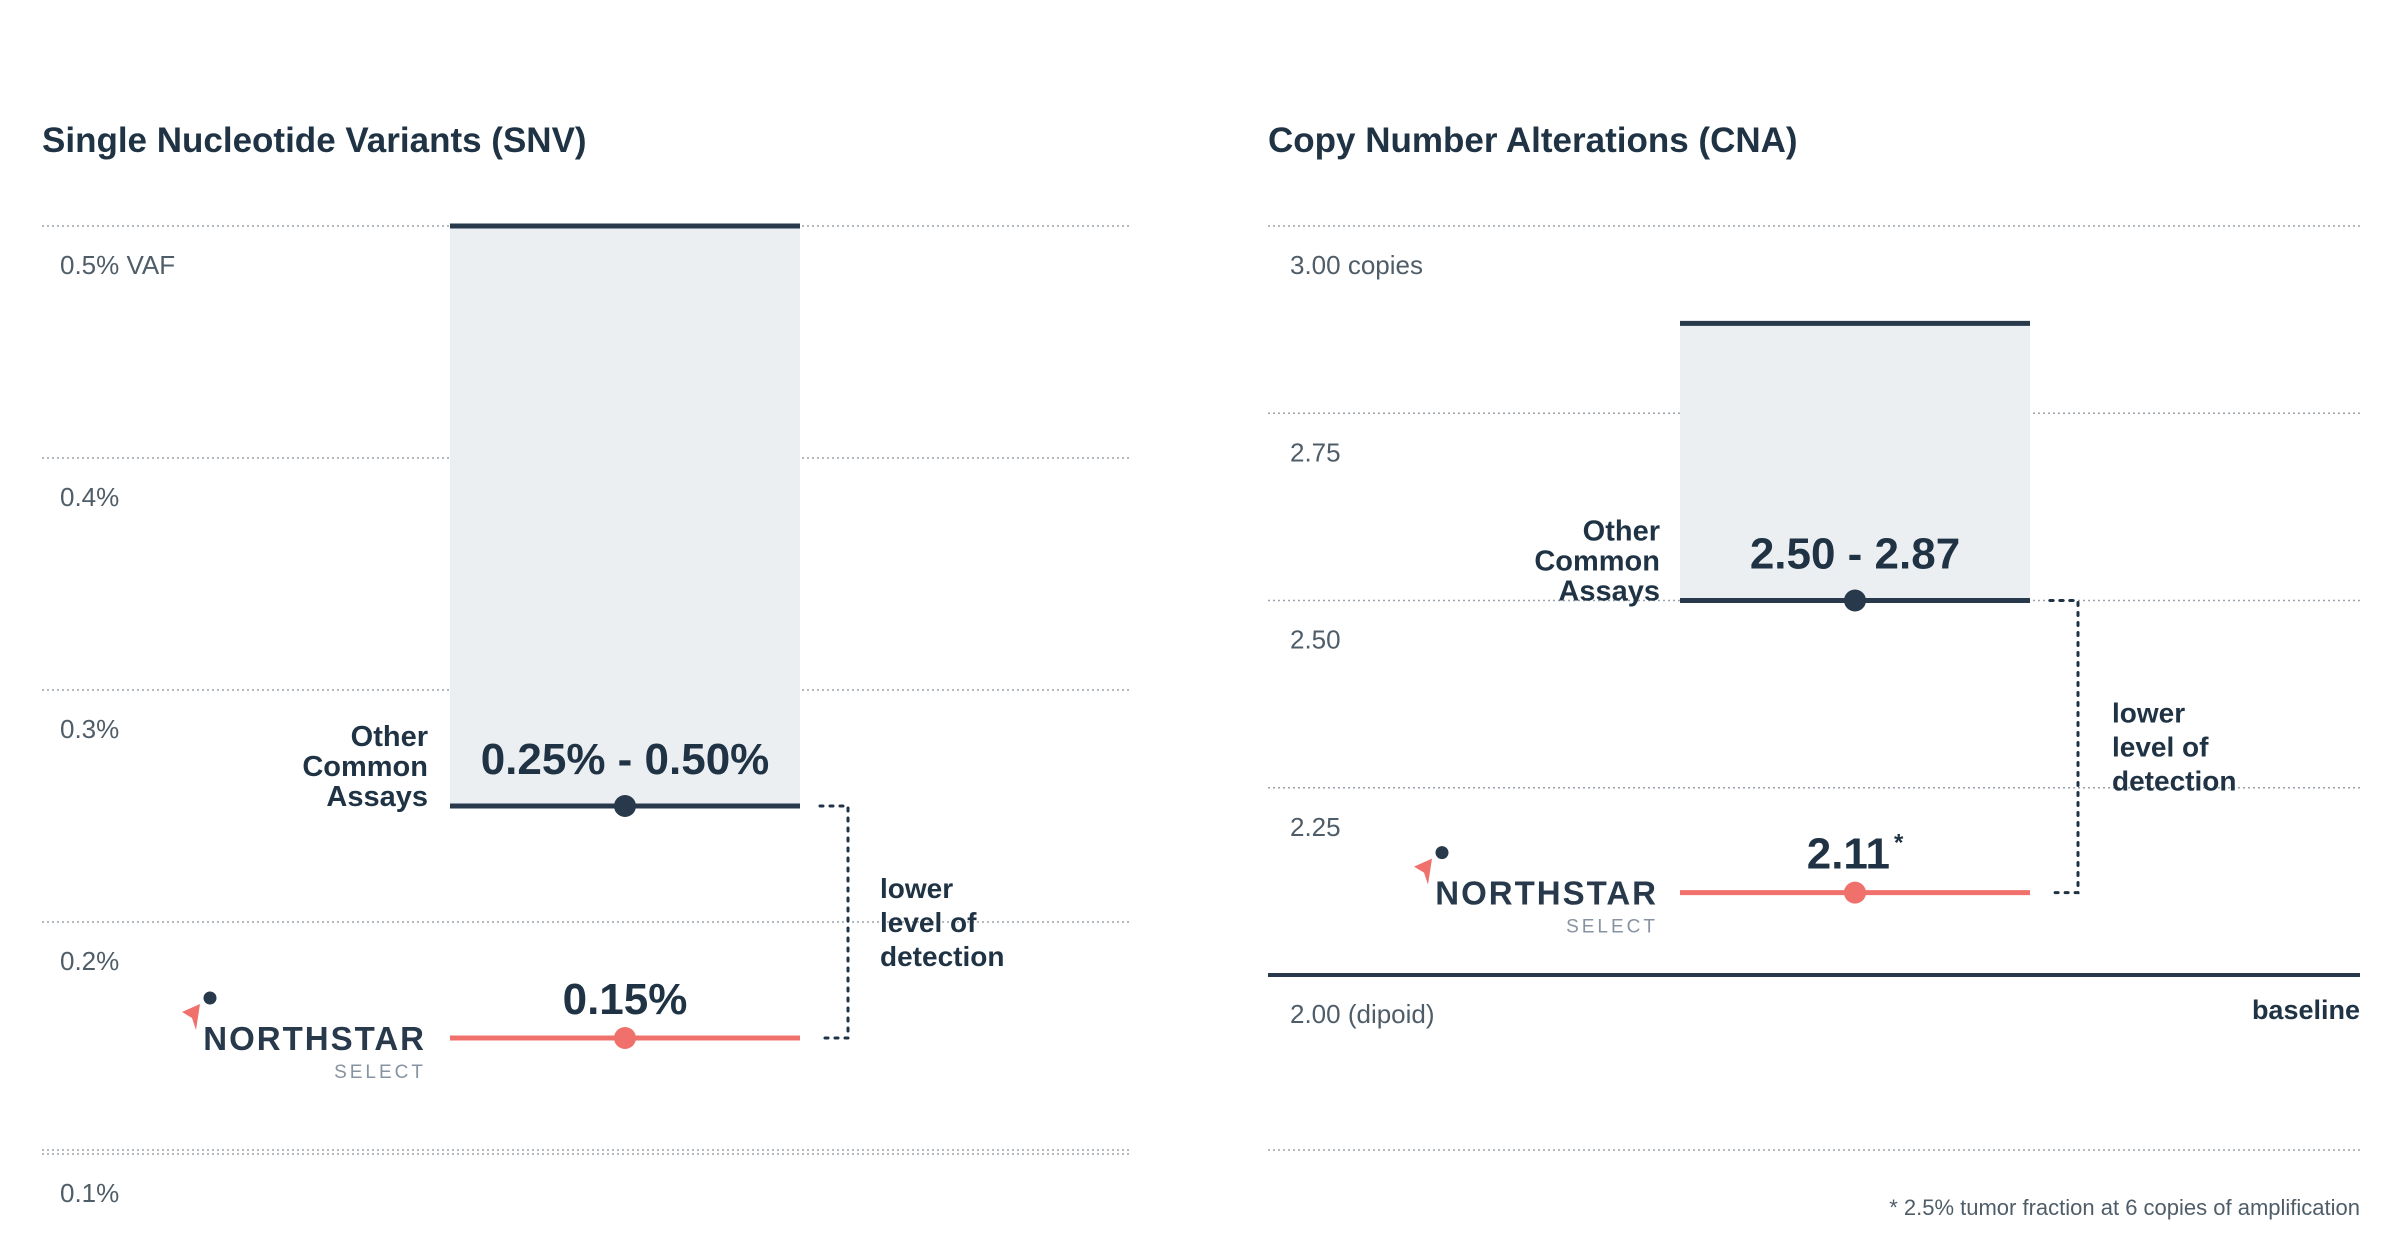 Image resolution: width=2400 pixels, height=1236 pixels. Describe the element at coordinates (1315, 452) in the screenshot. I see `y-tick-label: 2.75` at that location.